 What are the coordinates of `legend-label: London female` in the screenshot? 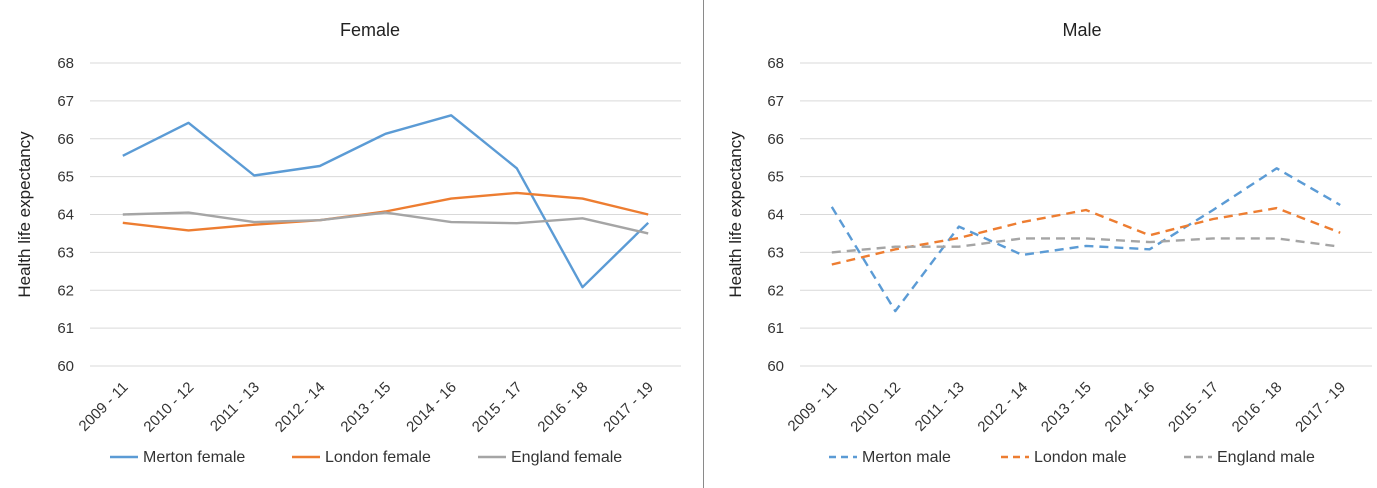 It's located at (378, 457).